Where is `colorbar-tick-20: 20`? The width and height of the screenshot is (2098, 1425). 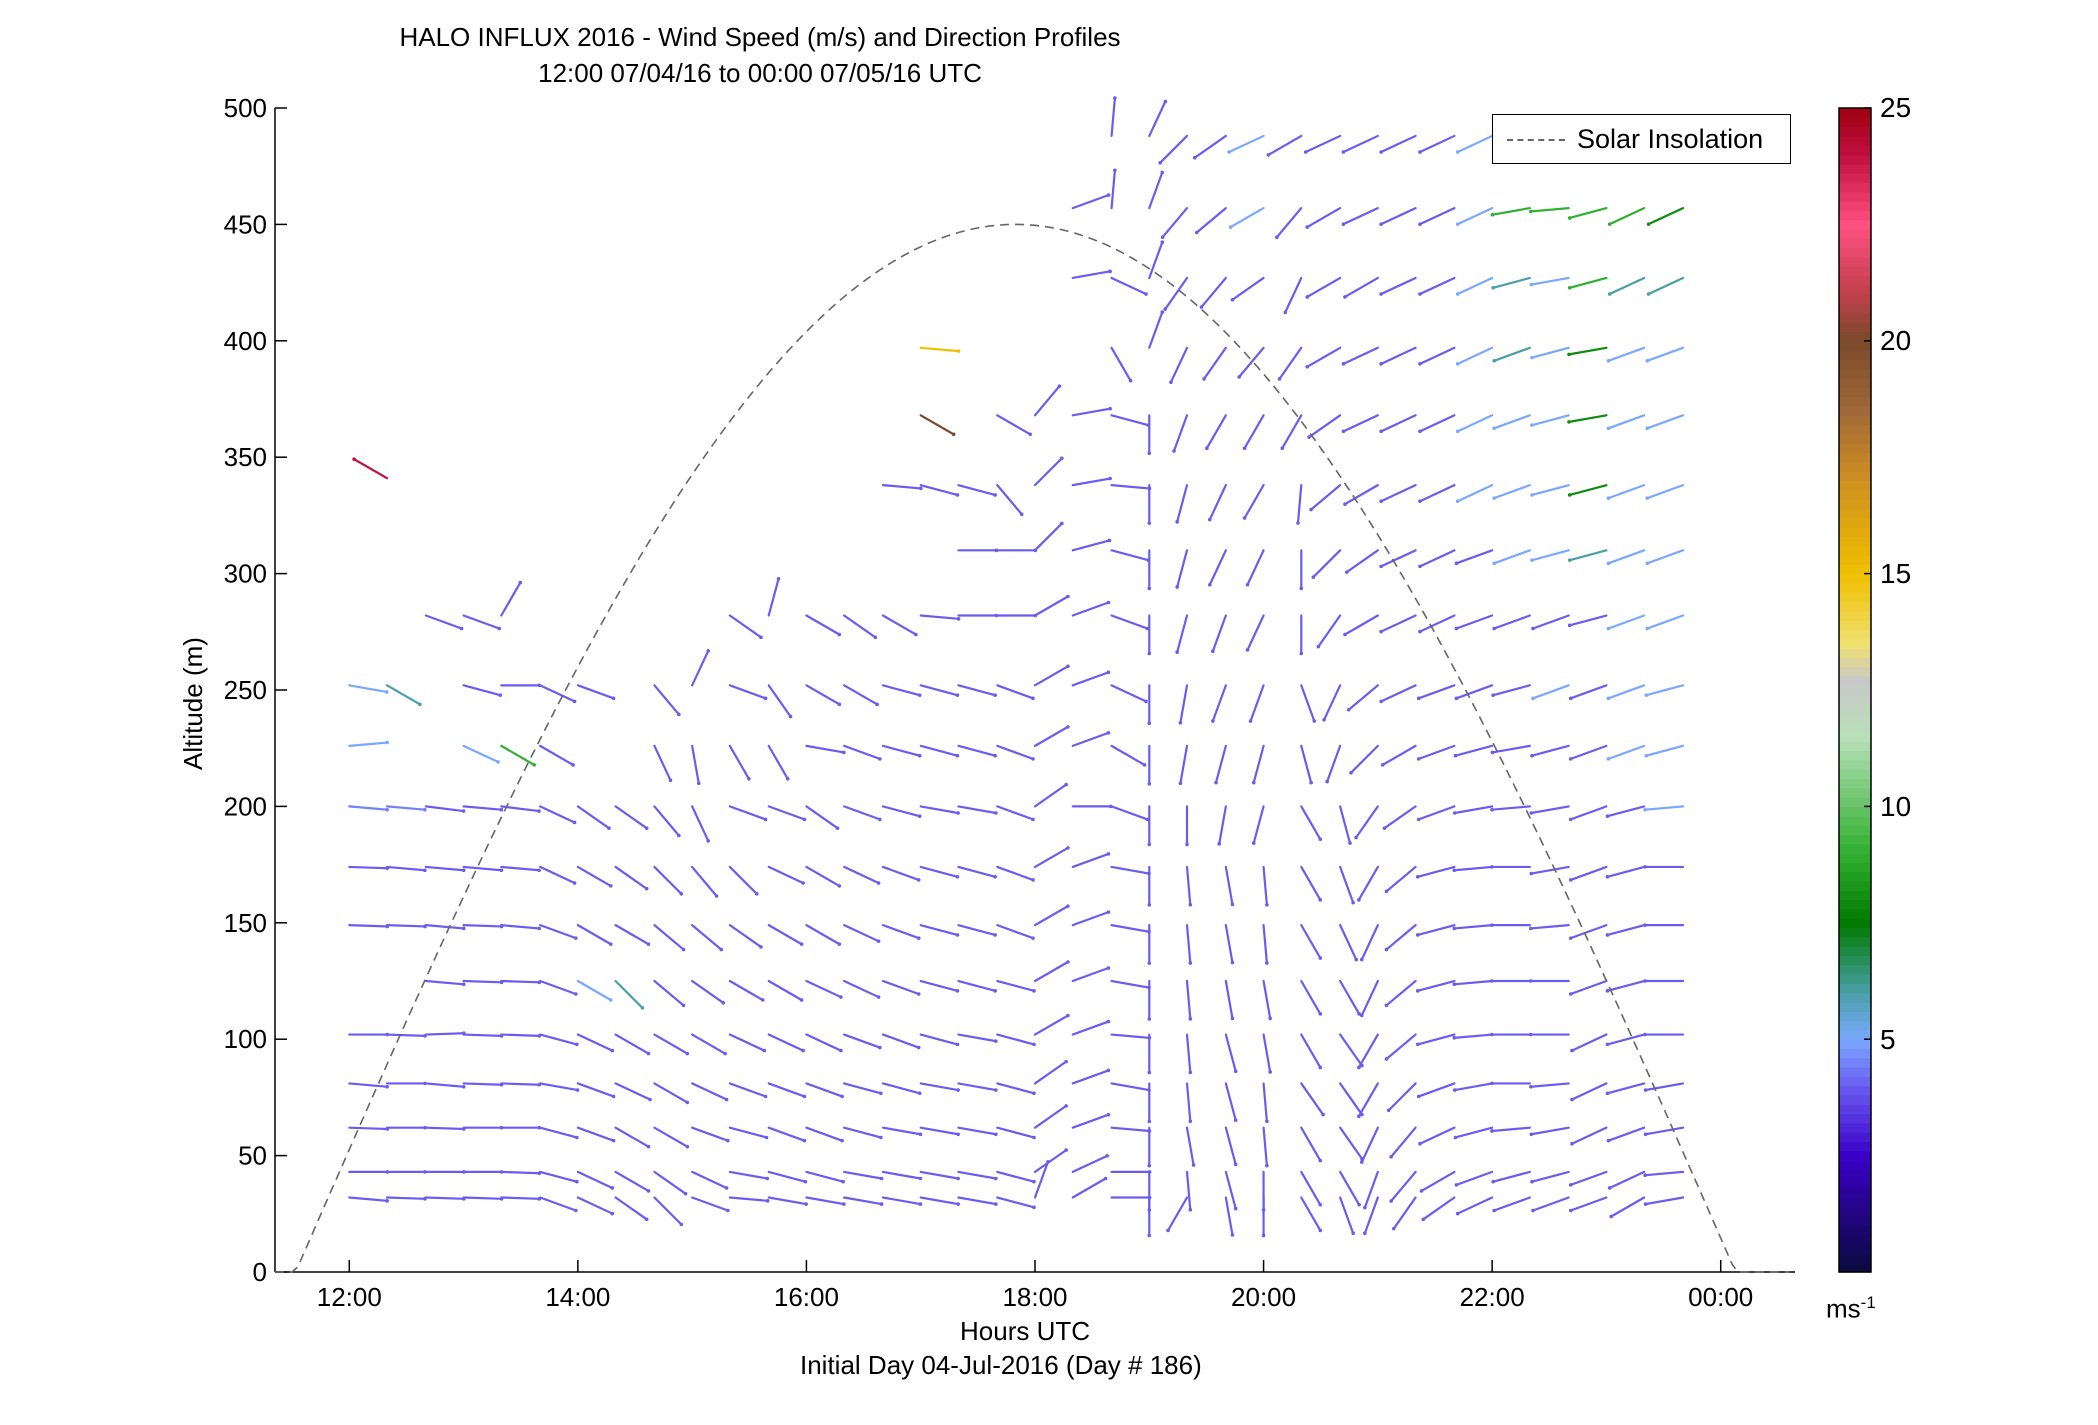
colorbar-tick-20: 20 is located at coordinates (1896, 340).